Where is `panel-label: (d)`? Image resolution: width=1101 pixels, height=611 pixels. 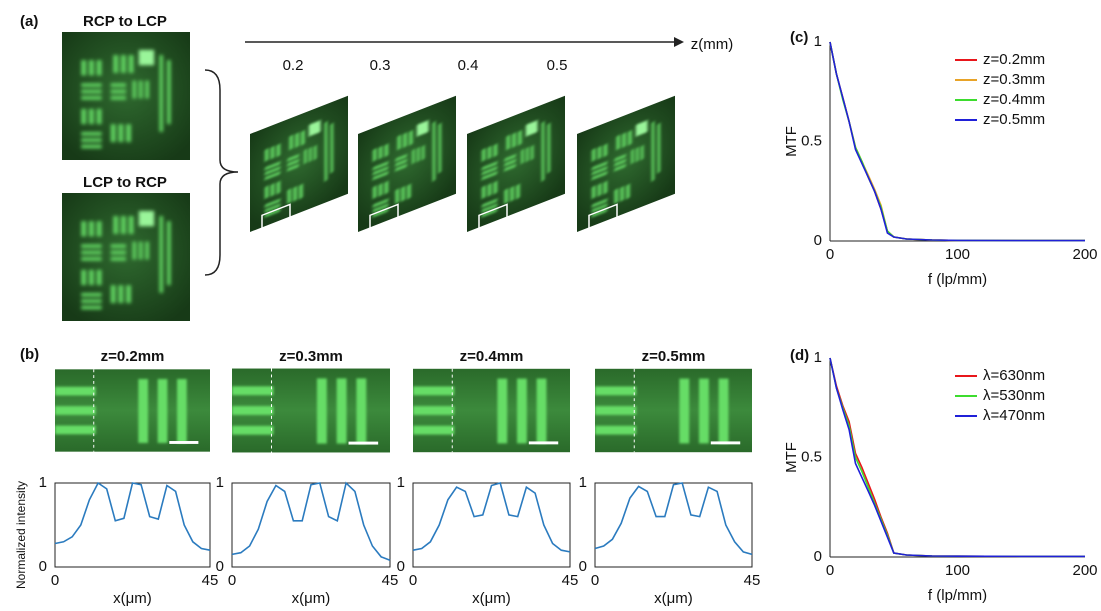 panel-label: (d) is located at coordinates (799, 355).